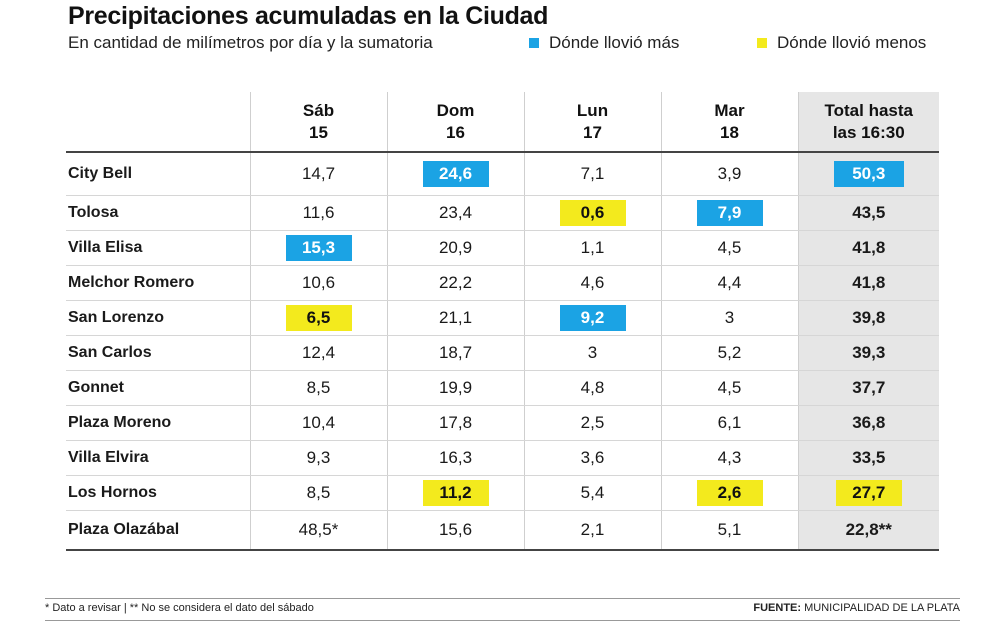  Describe the element at coordinates (868, 529) in the screenshot. I see `cell-value: 22,8**` at that location.